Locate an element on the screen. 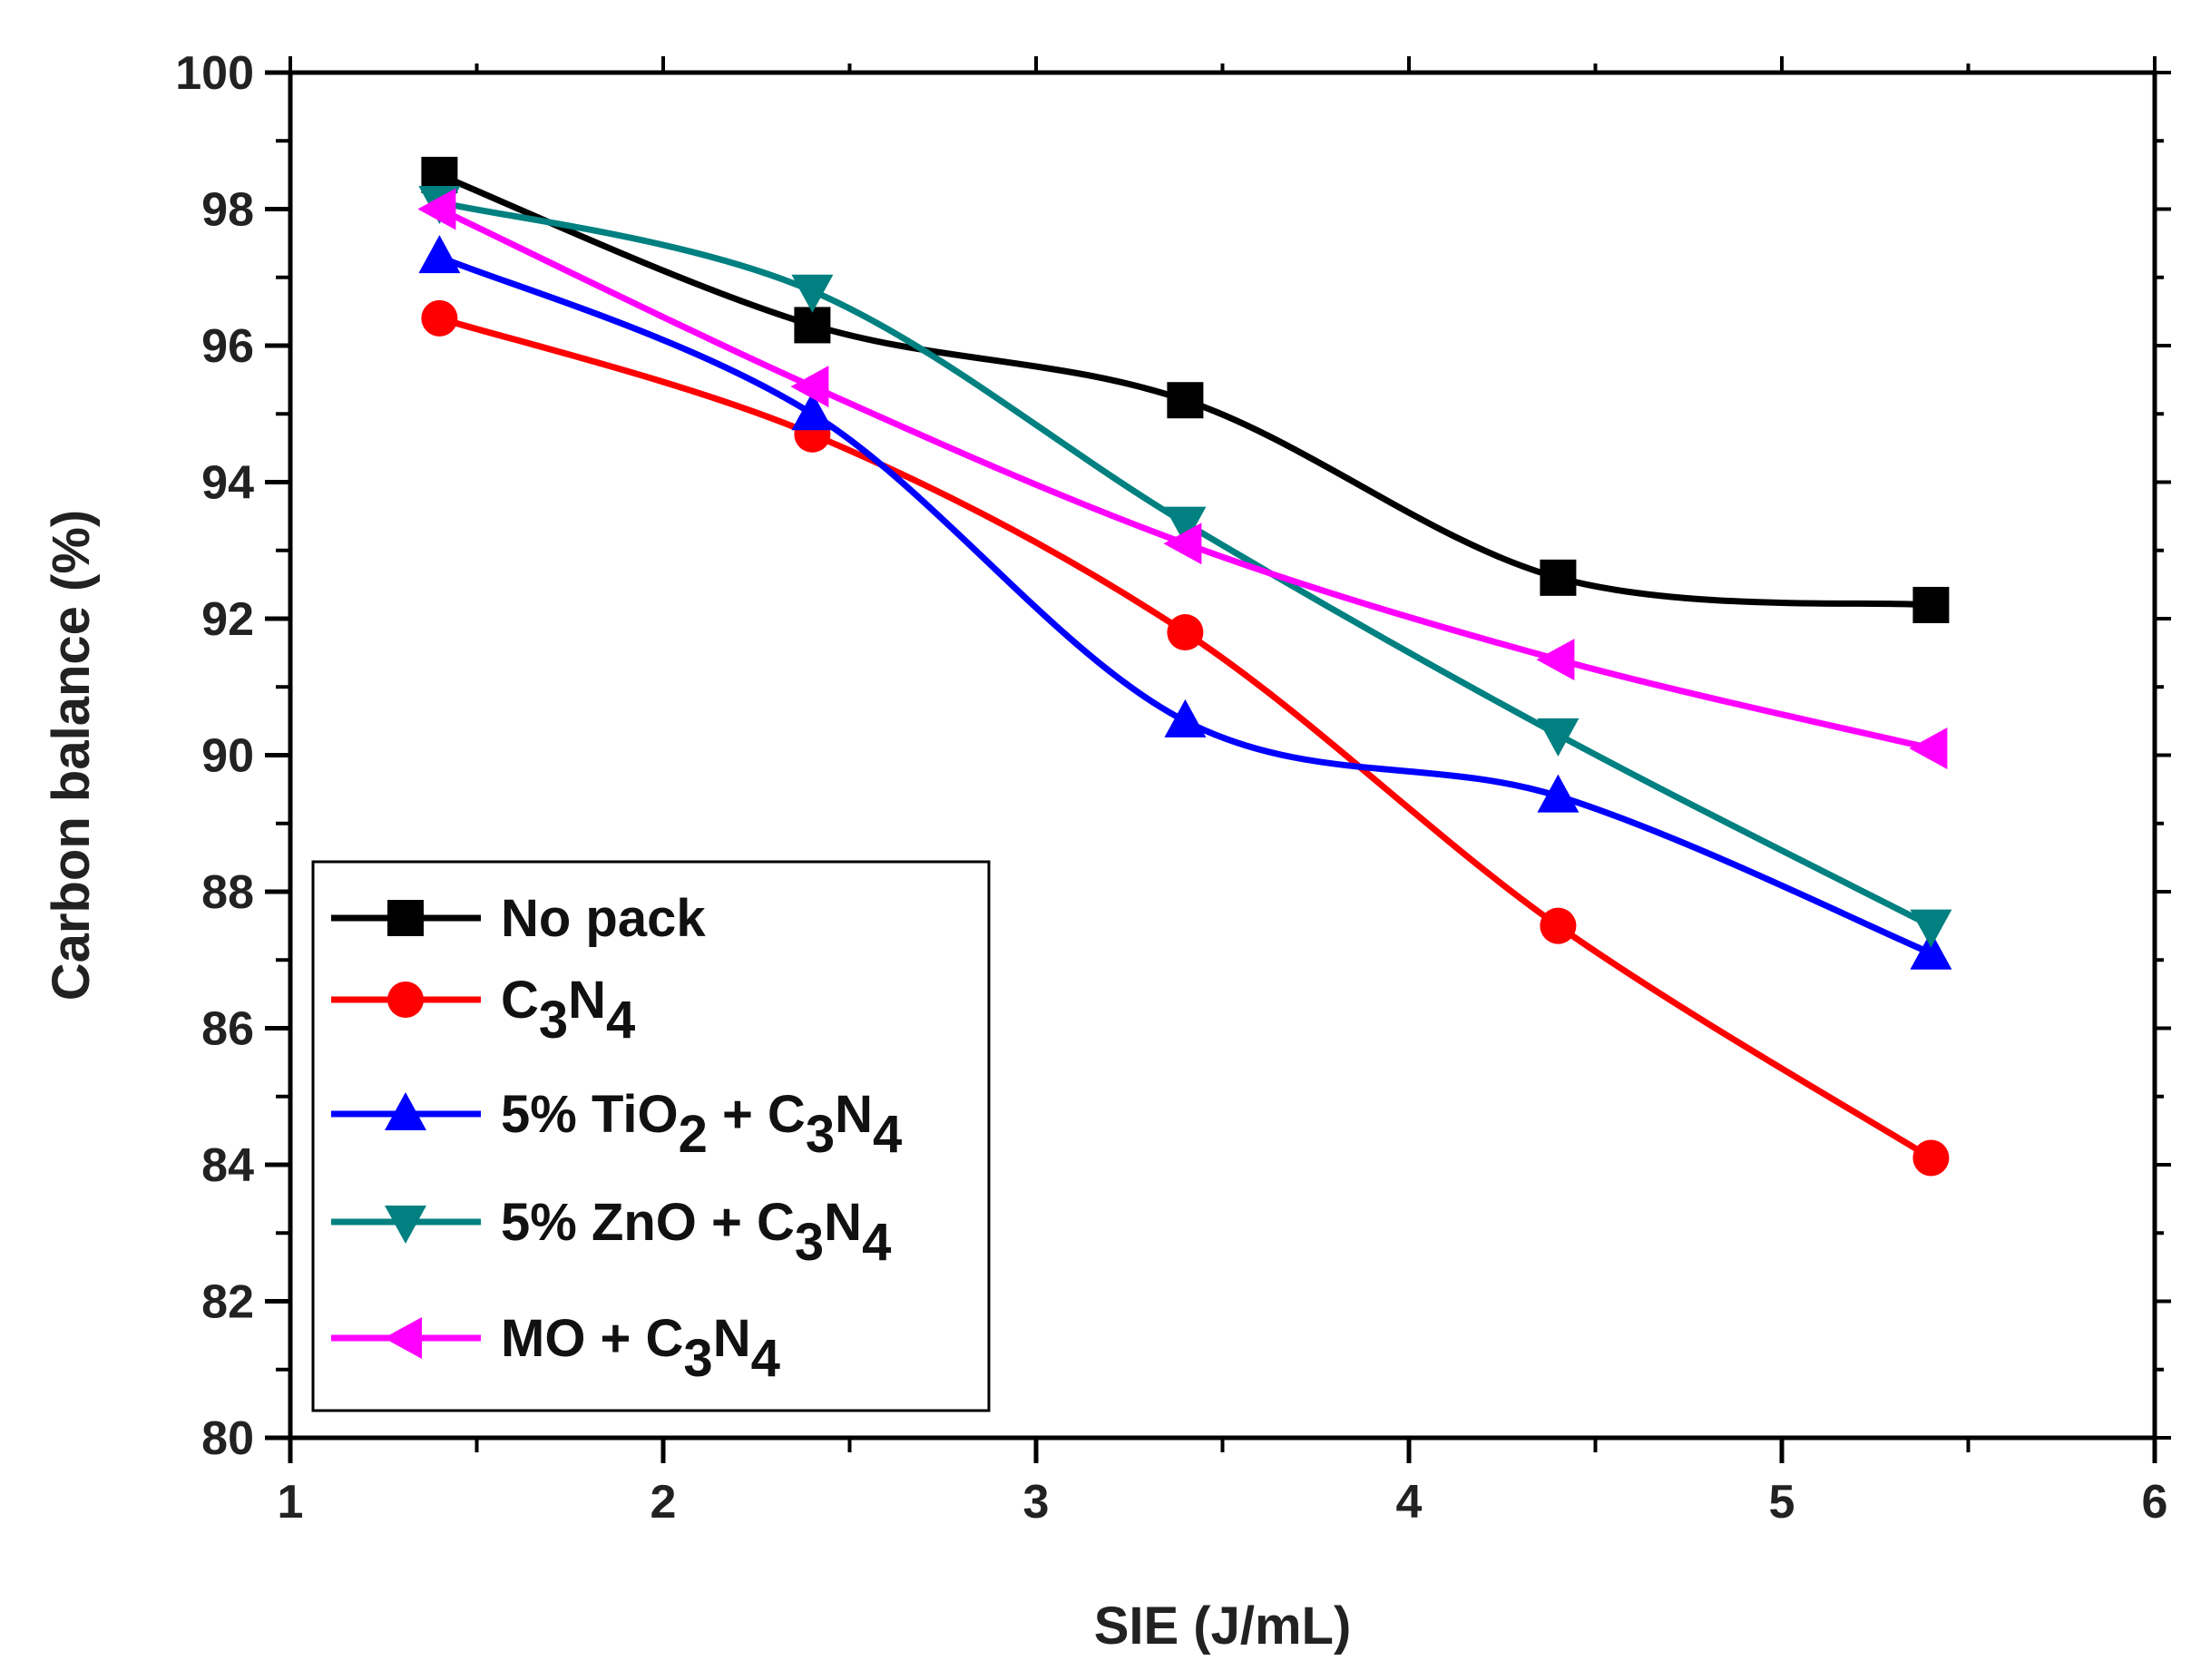 The height and width of the screenshot is (1680, 2191). x-axis-title: SIE (J/mL) is located at coordinates (1223, 1627).